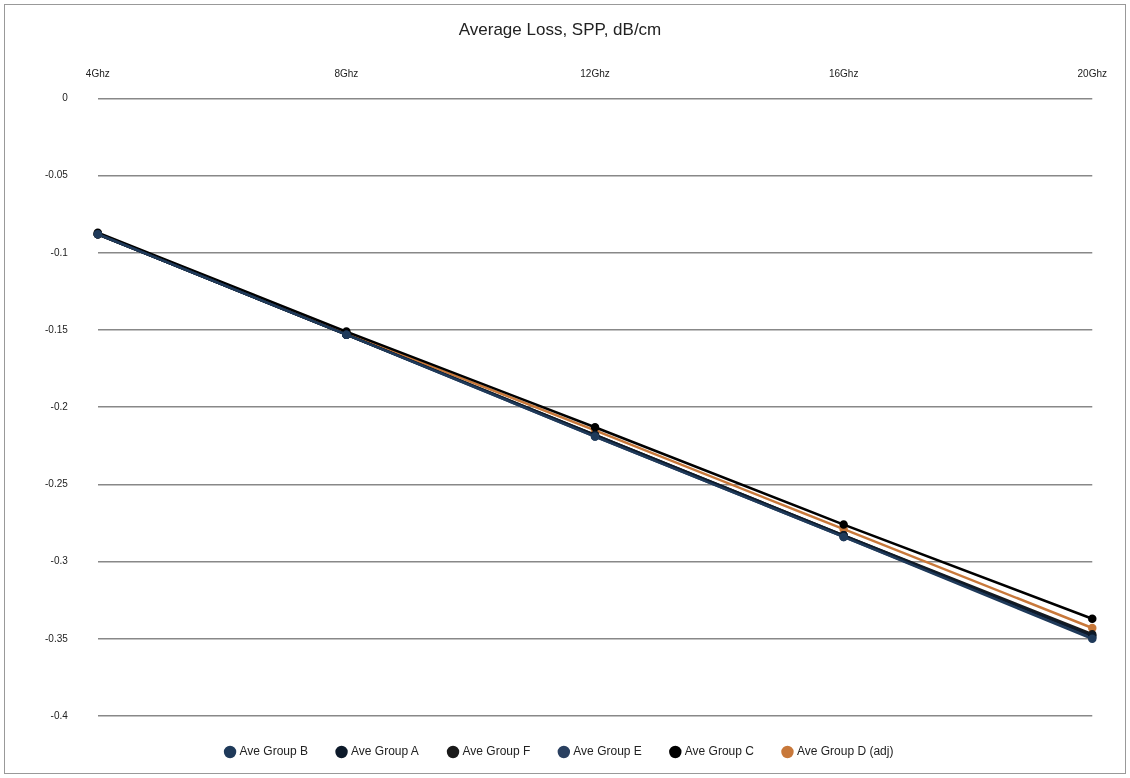 This screenshot has width=1130, height=778. What do you see at coordinates (59, 252) in the screenshot?
I see `y-tick-label: -0.1` at bounding box center [59, 252].